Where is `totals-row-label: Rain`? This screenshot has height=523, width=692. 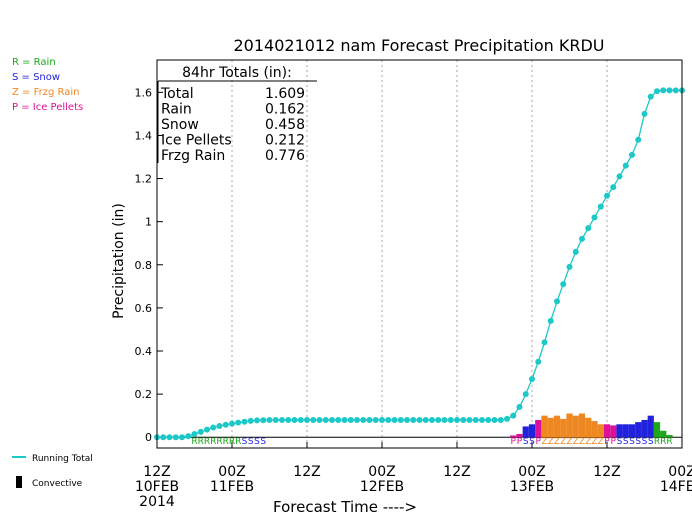 totals-row-label: Rain is located at coordinates (176, 110).